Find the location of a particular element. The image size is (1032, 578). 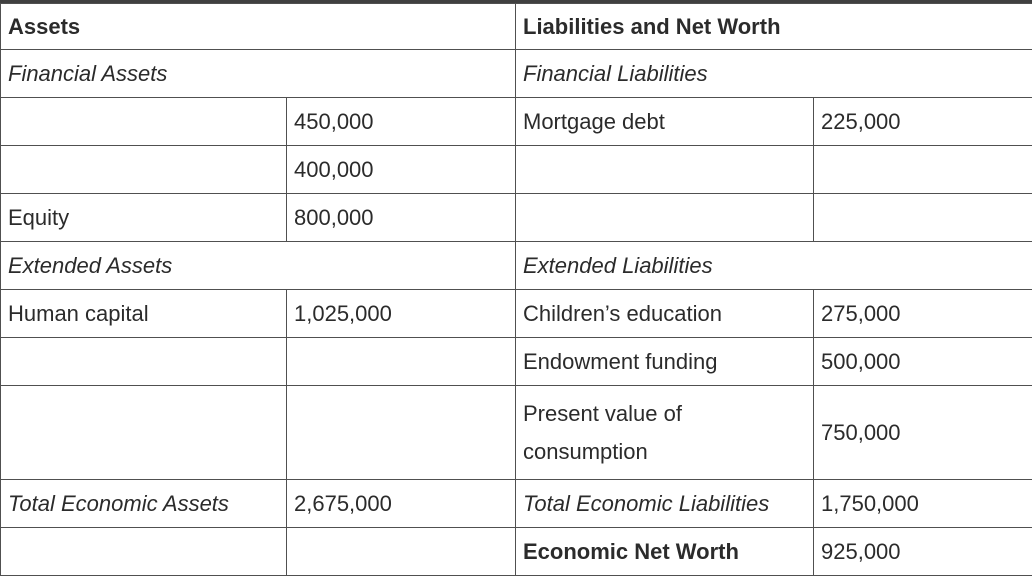

liability-value-cell: 225,000 is located at coordinates (922, 121).